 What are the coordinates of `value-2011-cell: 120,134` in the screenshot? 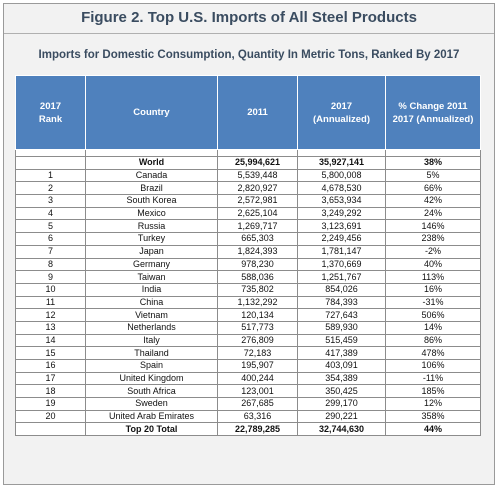 It's located at (257, 315).